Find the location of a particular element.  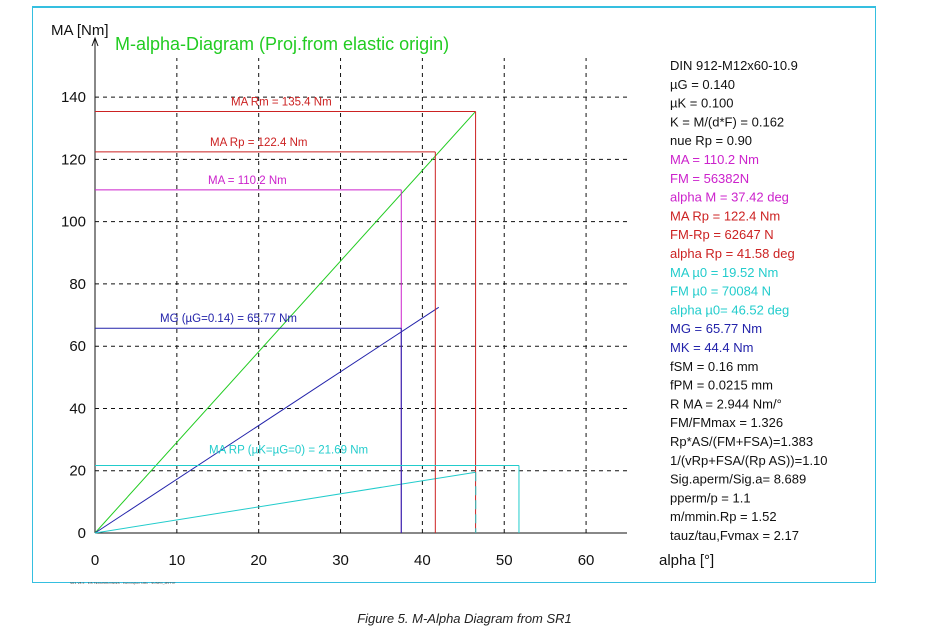

x-tick-label: 50 is located at coordinates (504, 560).